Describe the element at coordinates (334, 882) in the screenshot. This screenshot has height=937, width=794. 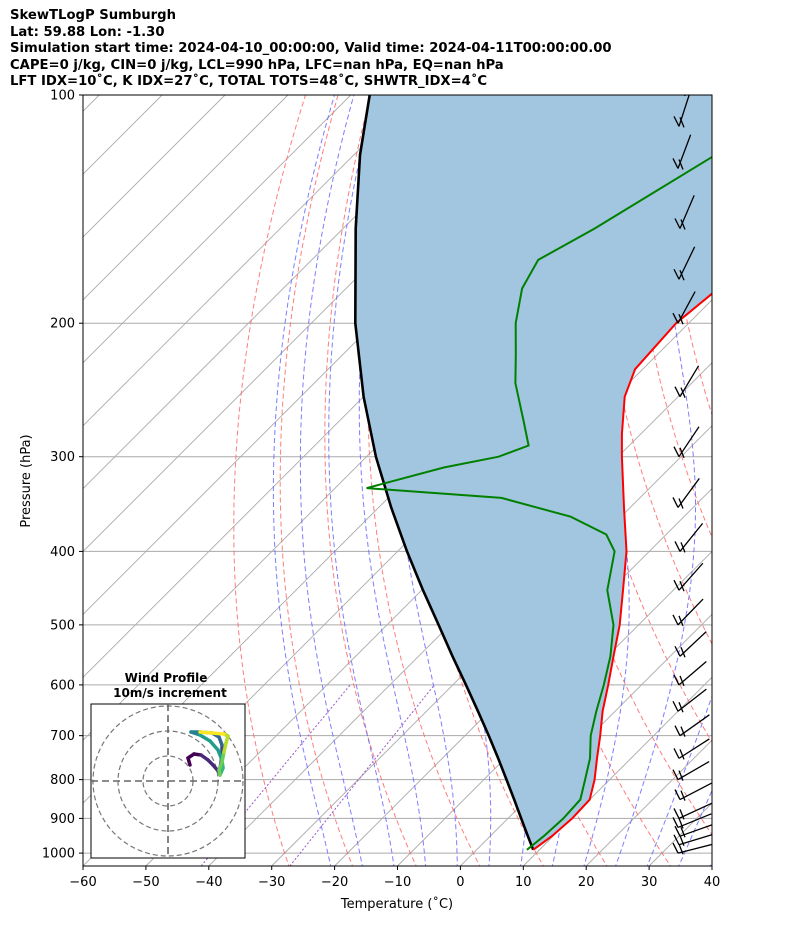
I see `x-tick-label: −20` at that location.